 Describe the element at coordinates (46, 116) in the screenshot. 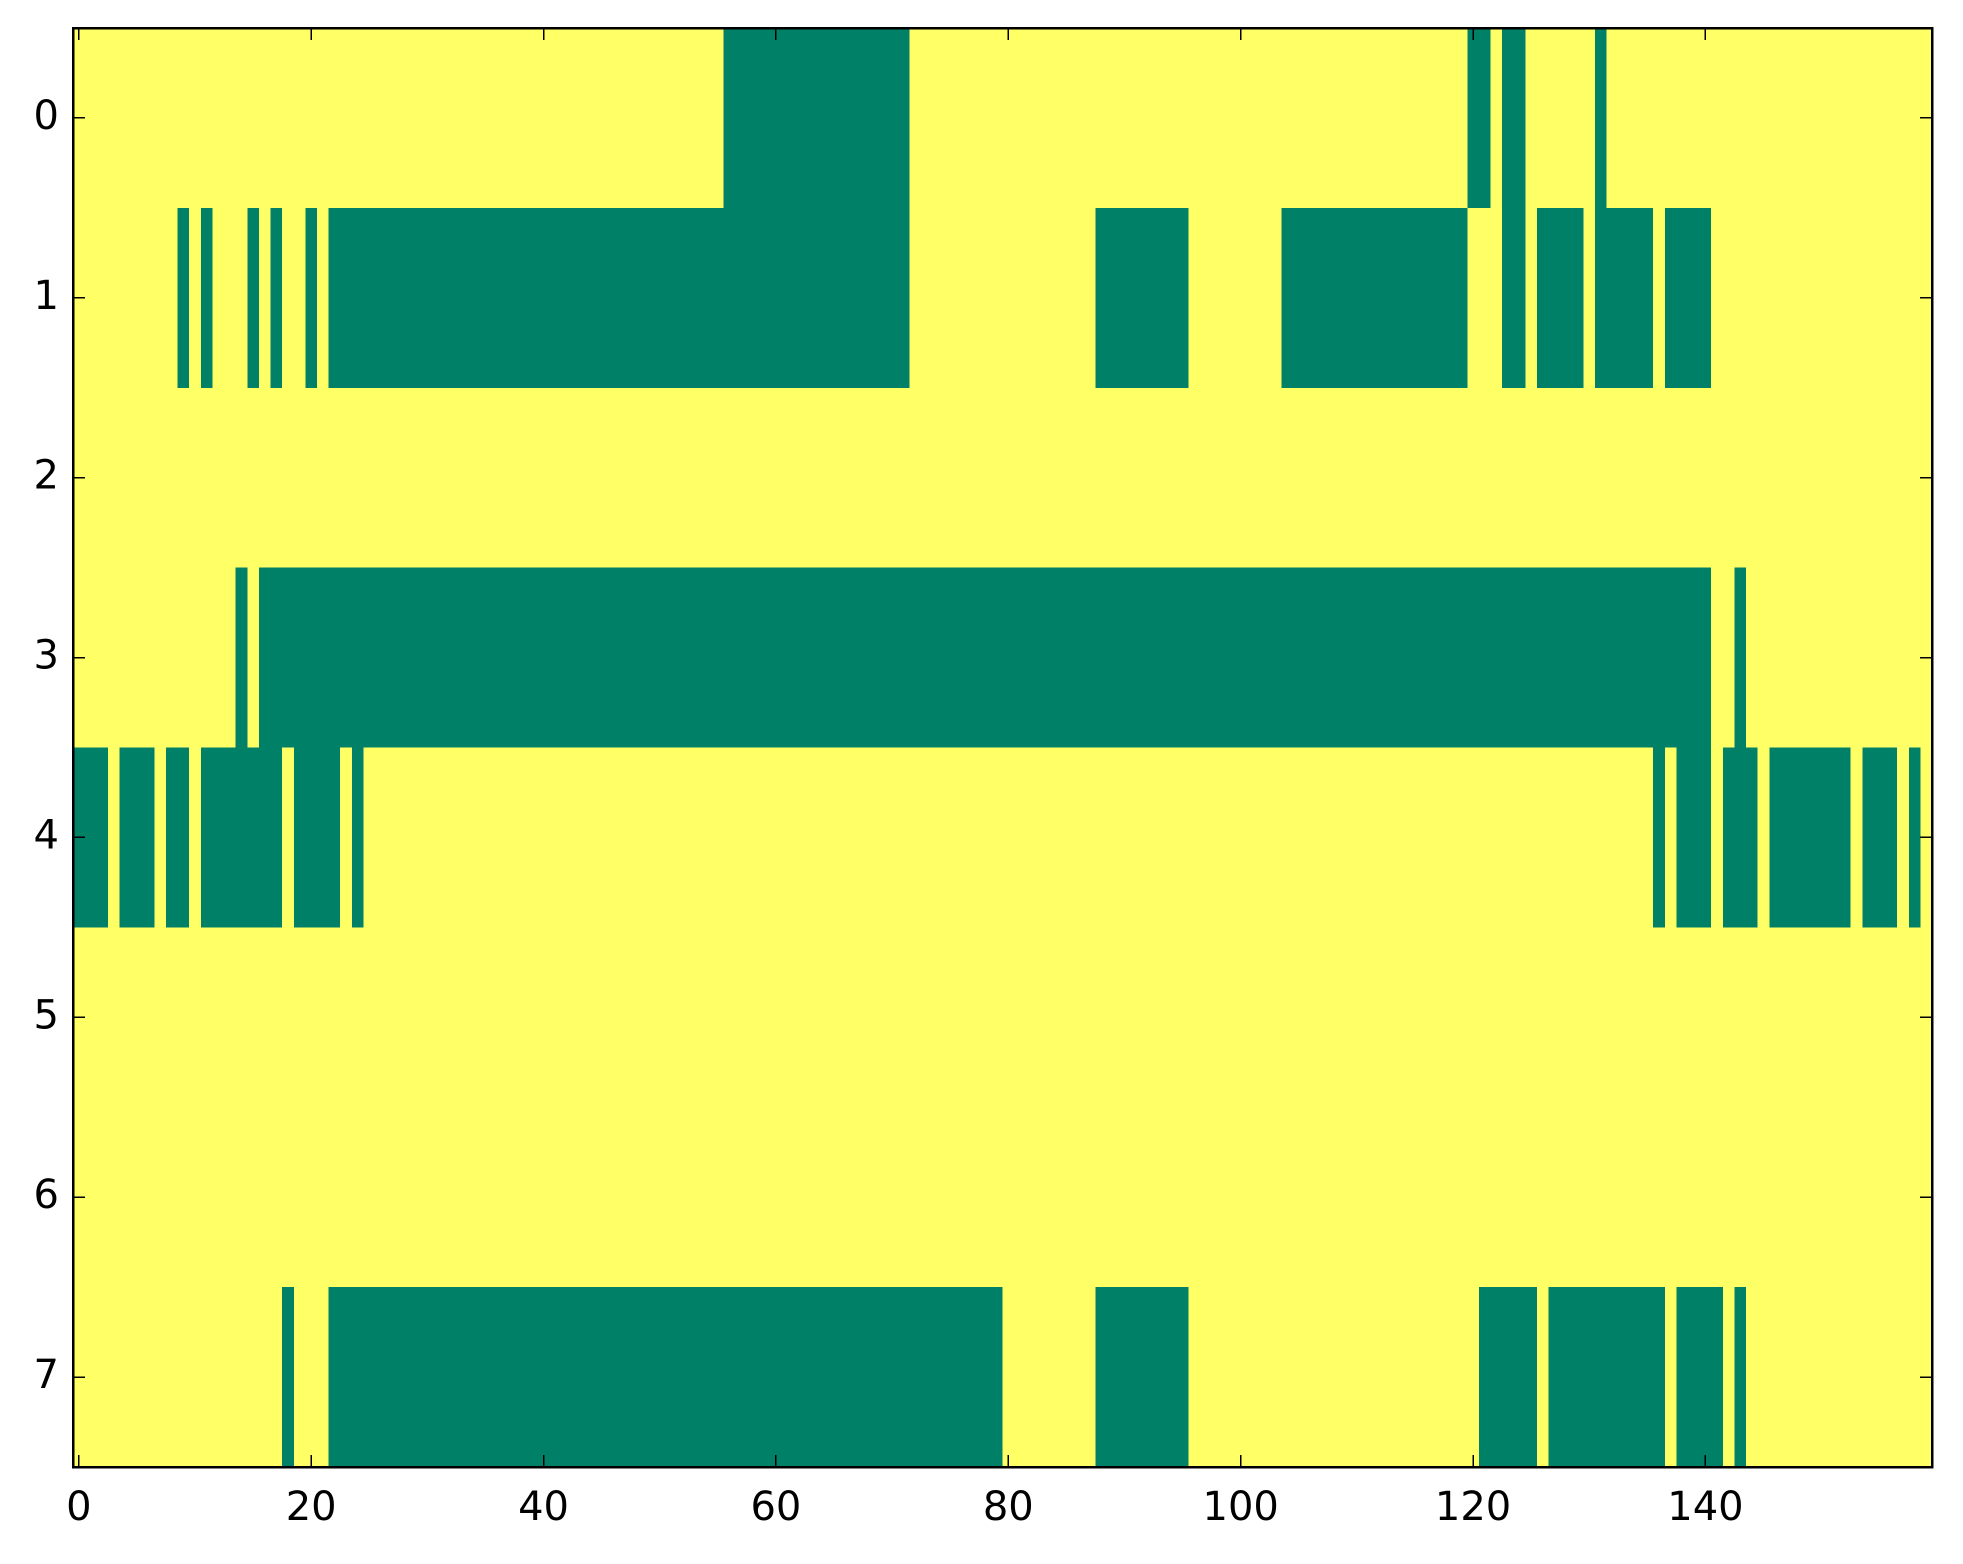

I see `y-tick-label: 0` at that location.